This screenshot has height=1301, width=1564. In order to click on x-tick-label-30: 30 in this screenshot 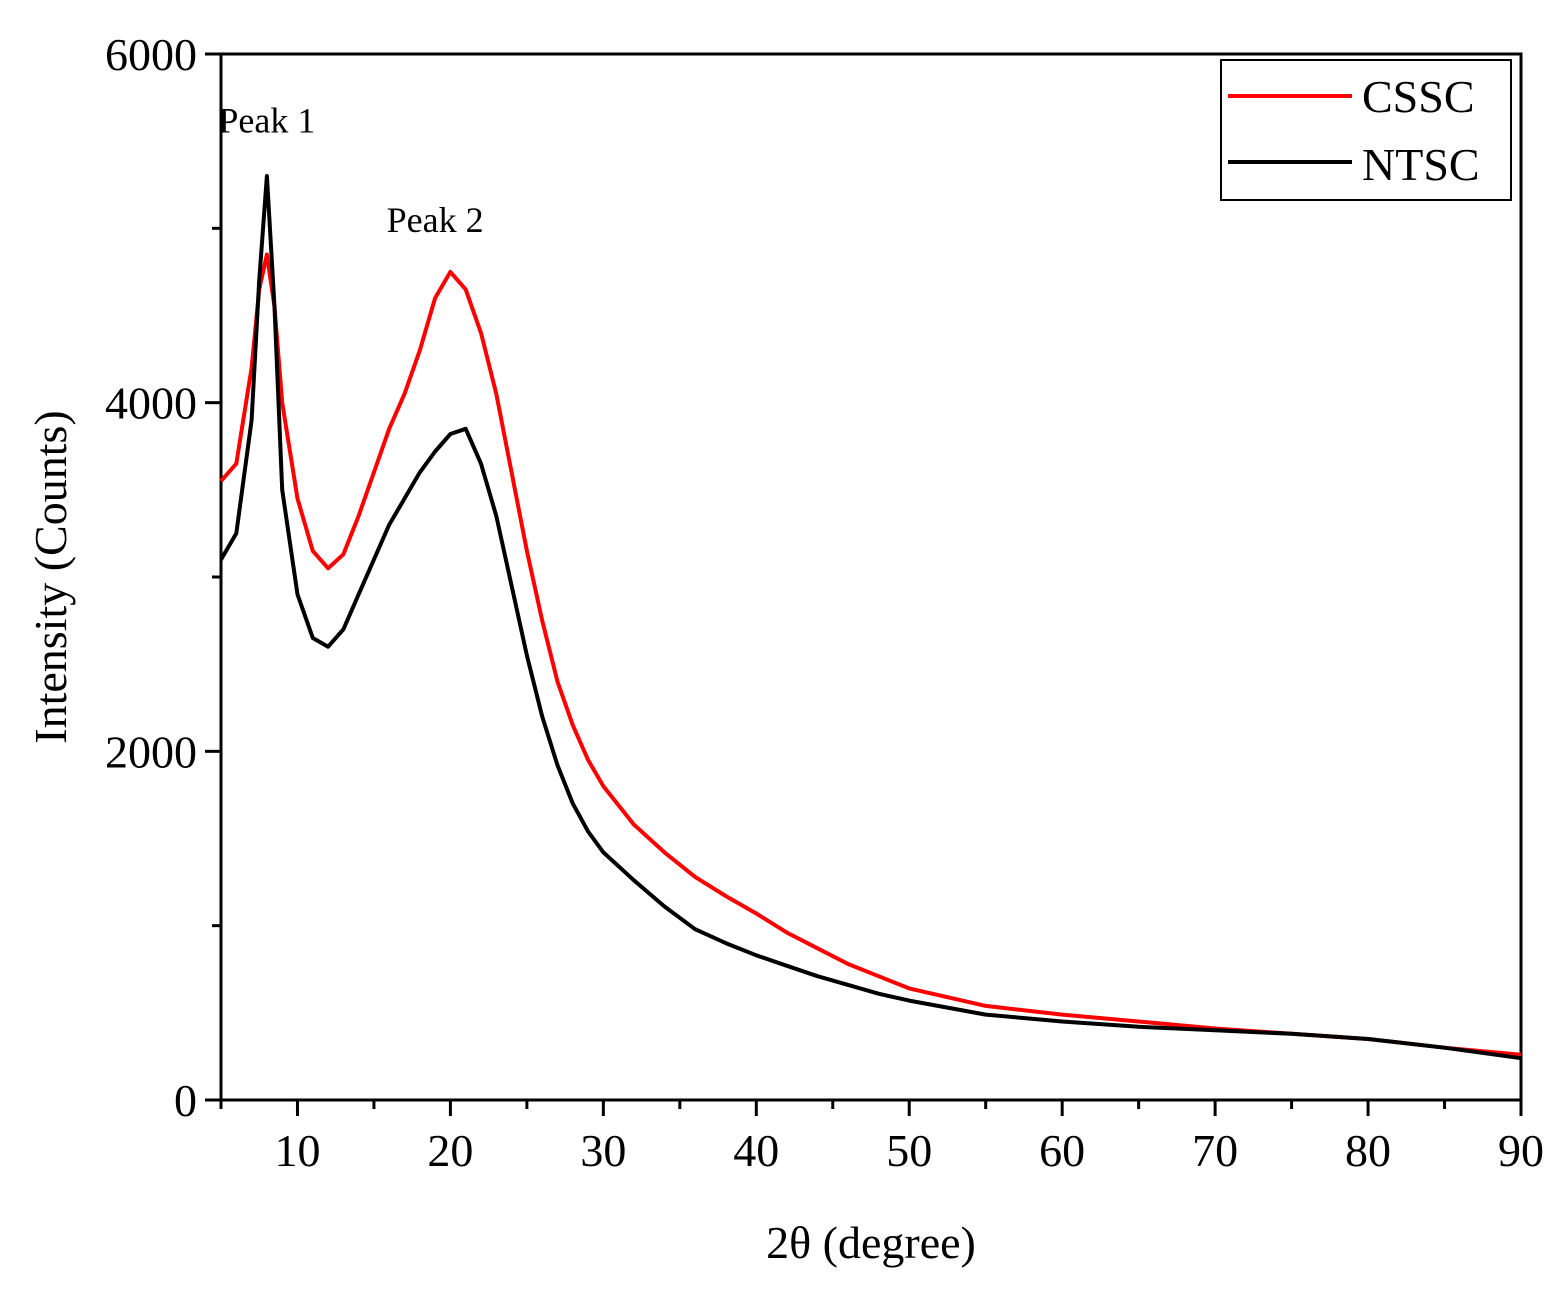, I will do `click(603, 1150)`.